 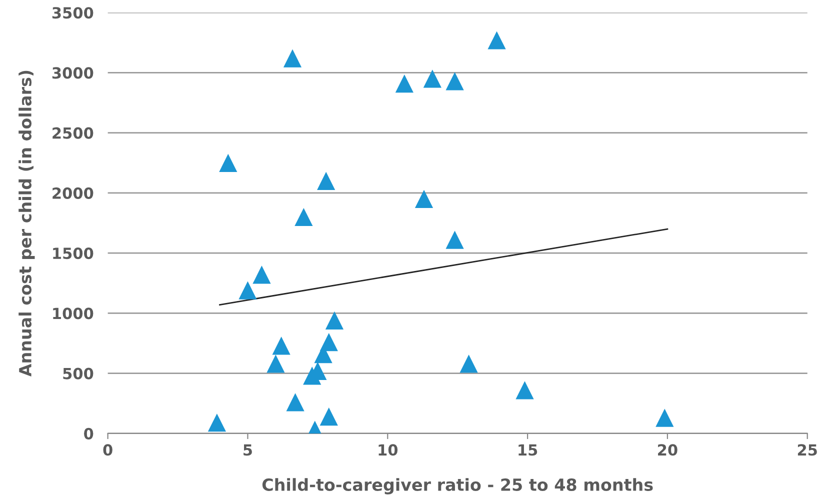 What do you see at coordinates (73, 73) in the screenshot?
I see `y-tick-label: 3000` at bounding box center [73, 73].